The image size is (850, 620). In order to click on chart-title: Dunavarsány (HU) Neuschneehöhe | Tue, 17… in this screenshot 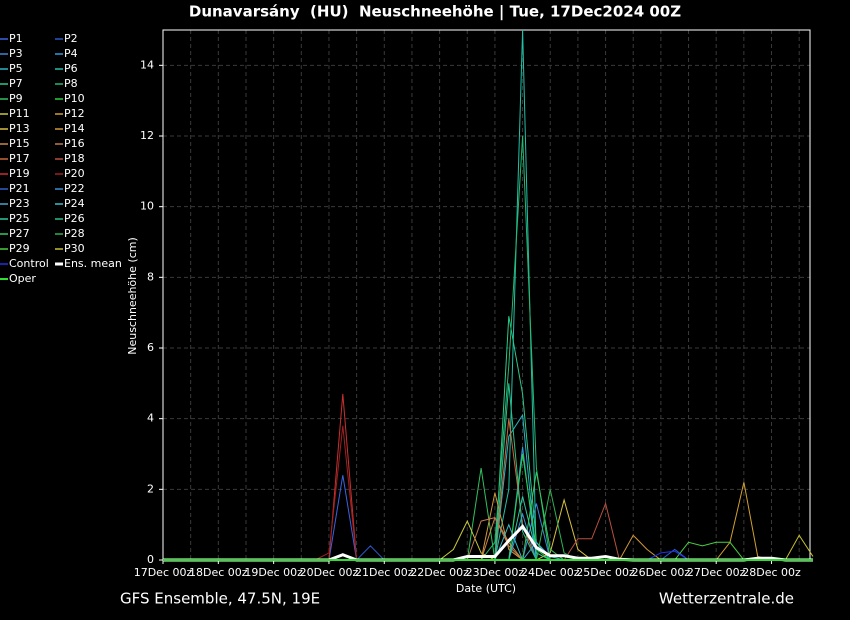, I will do `click(435, 12)`.